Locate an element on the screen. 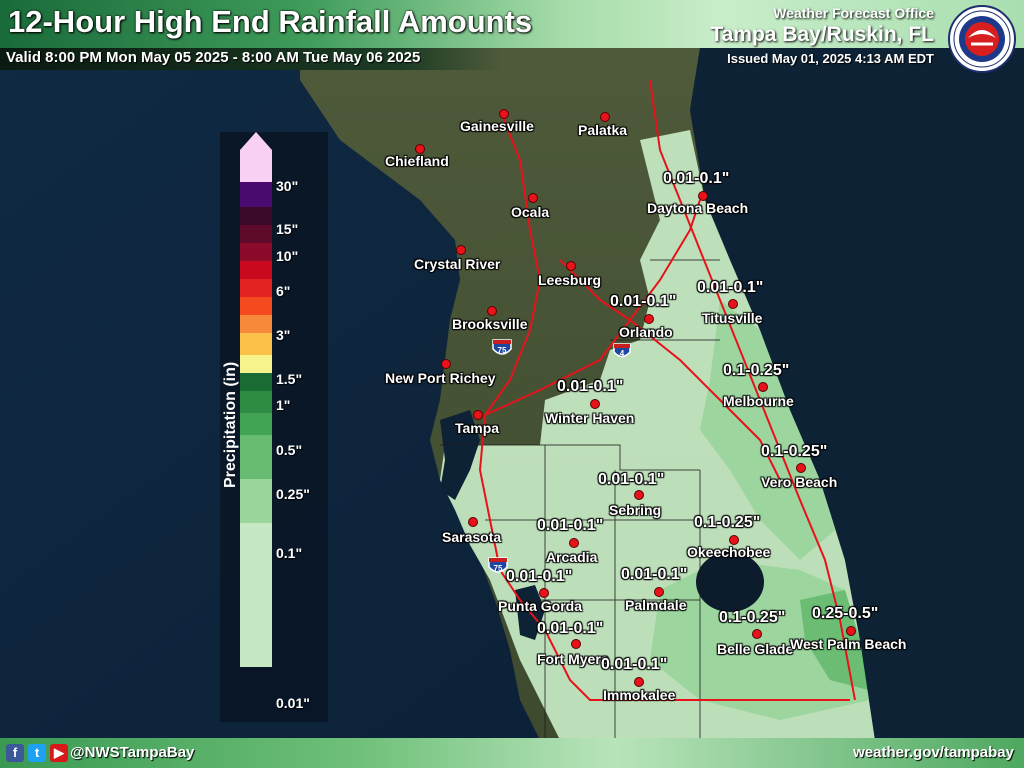  city-name: Ocala is located at coordinates (530, 212).